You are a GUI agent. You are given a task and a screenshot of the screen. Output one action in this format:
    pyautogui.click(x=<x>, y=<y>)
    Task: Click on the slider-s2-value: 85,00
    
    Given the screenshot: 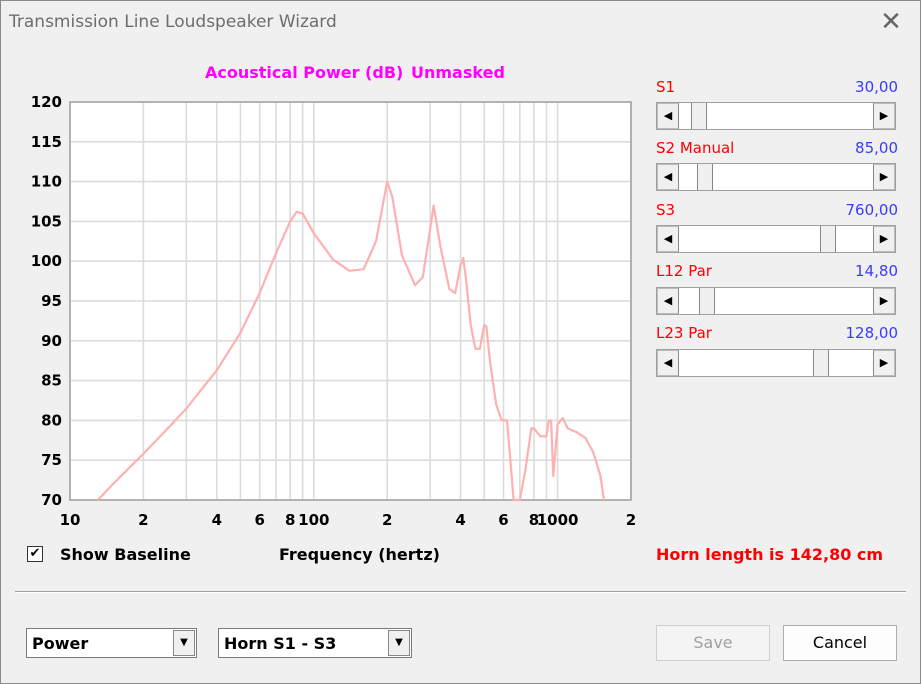 What is the action you would take?
    pyautogui.click(x=876, y=148)
    